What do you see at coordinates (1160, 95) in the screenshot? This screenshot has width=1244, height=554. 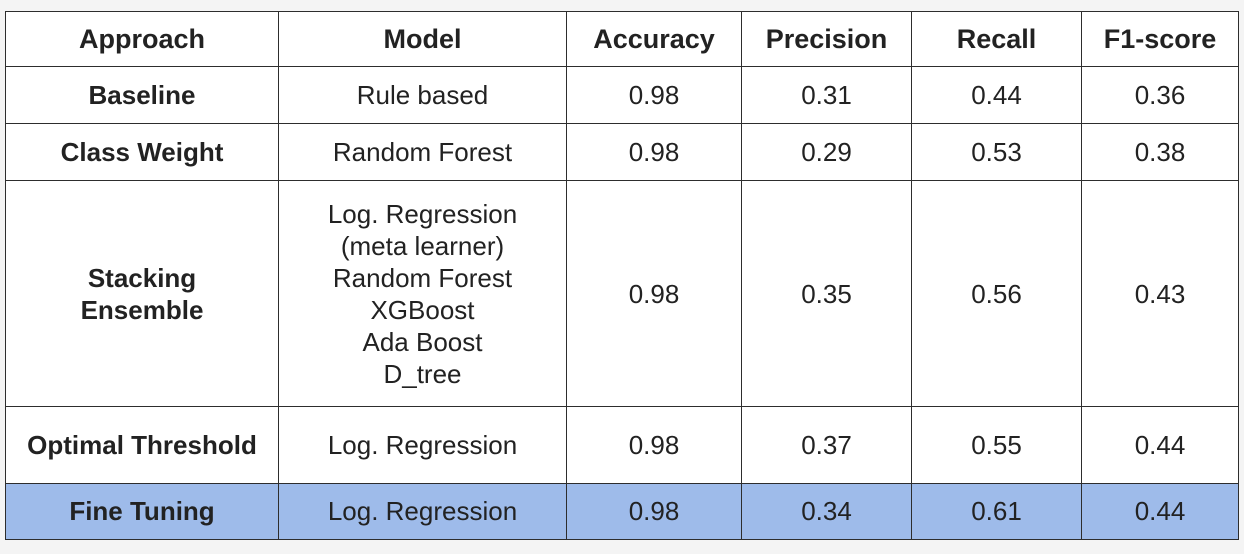 I see `f1-score-cell: 0.36` at bounding box center [1160, 95].